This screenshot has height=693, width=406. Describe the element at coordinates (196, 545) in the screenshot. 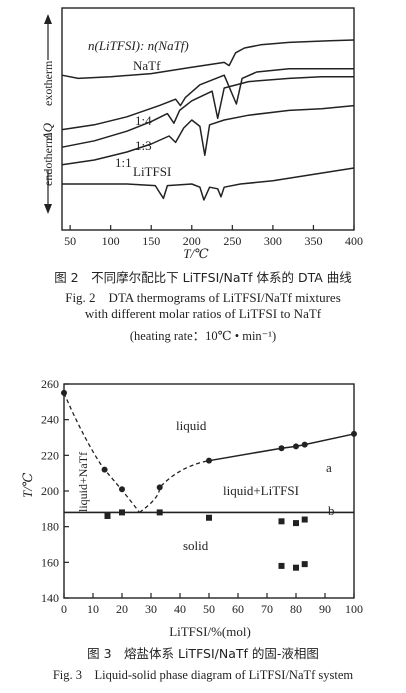

I see `region-solid: solid` at that location.